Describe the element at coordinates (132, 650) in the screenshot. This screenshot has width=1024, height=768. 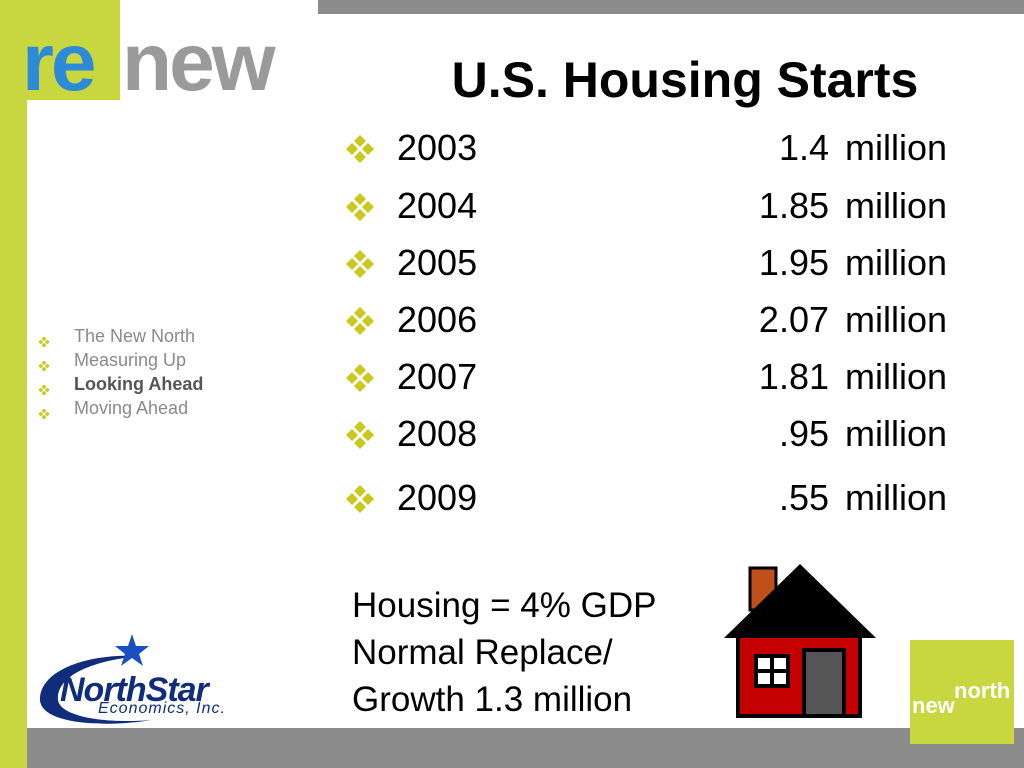
I see `star-icon` at that location.